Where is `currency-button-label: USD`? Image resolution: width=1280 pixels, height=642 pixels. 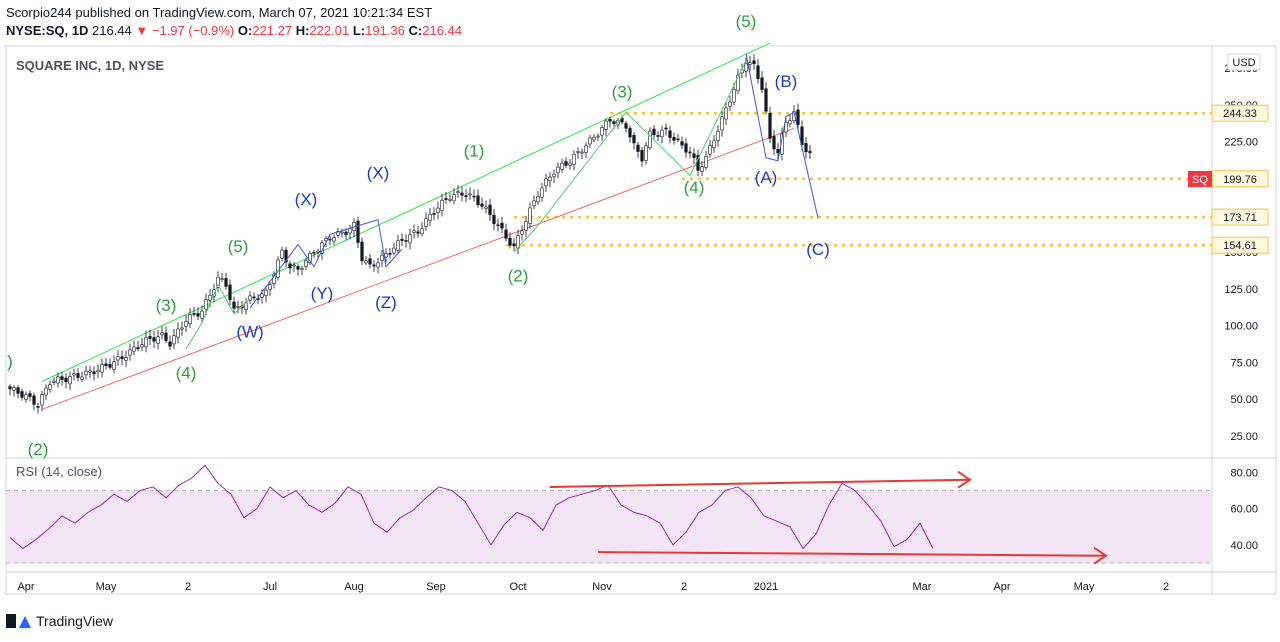
currency-button-label: USD is located at coordinates (1243, 63).